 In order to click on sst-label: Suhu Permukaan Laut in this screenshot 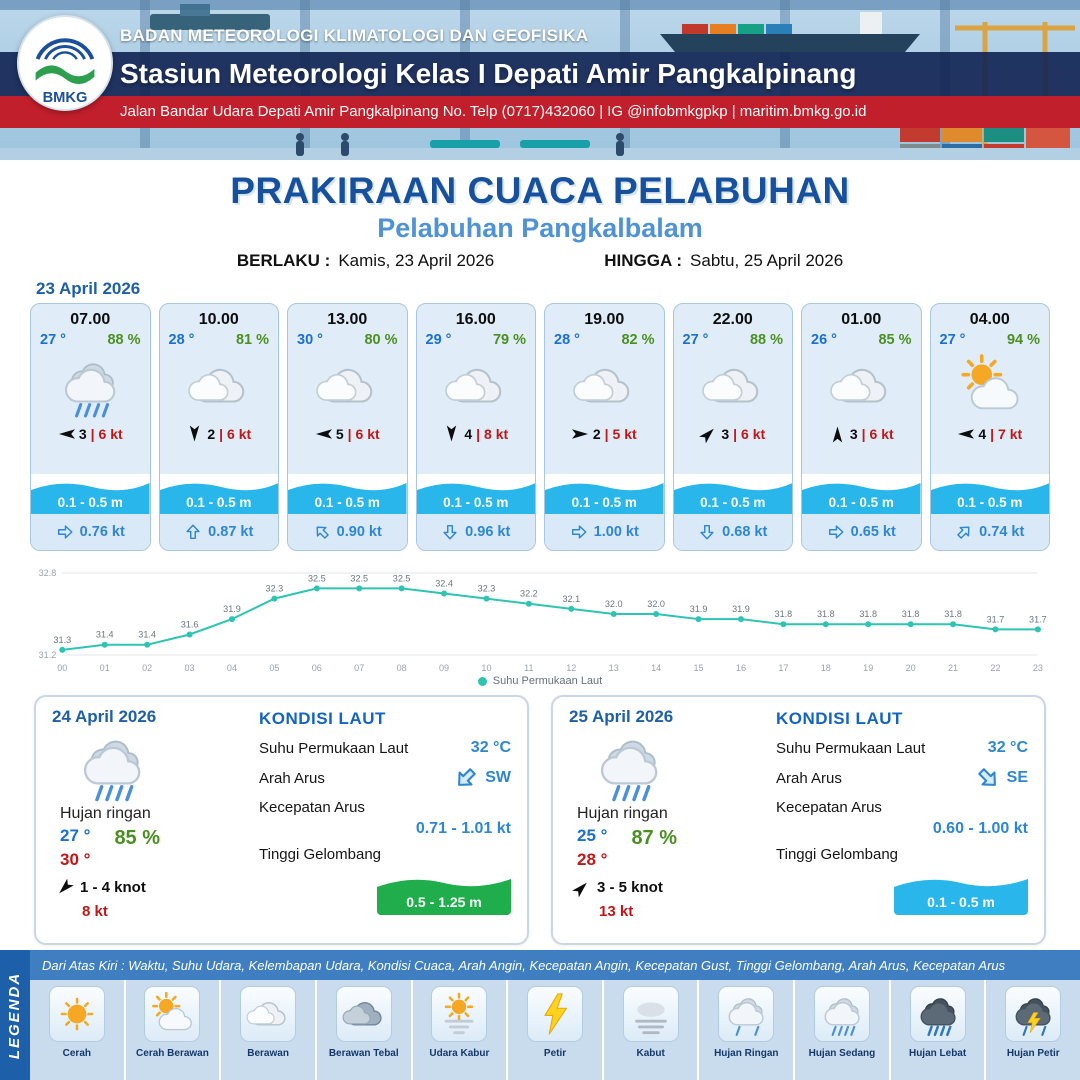, I will do `click(851, 748)`.